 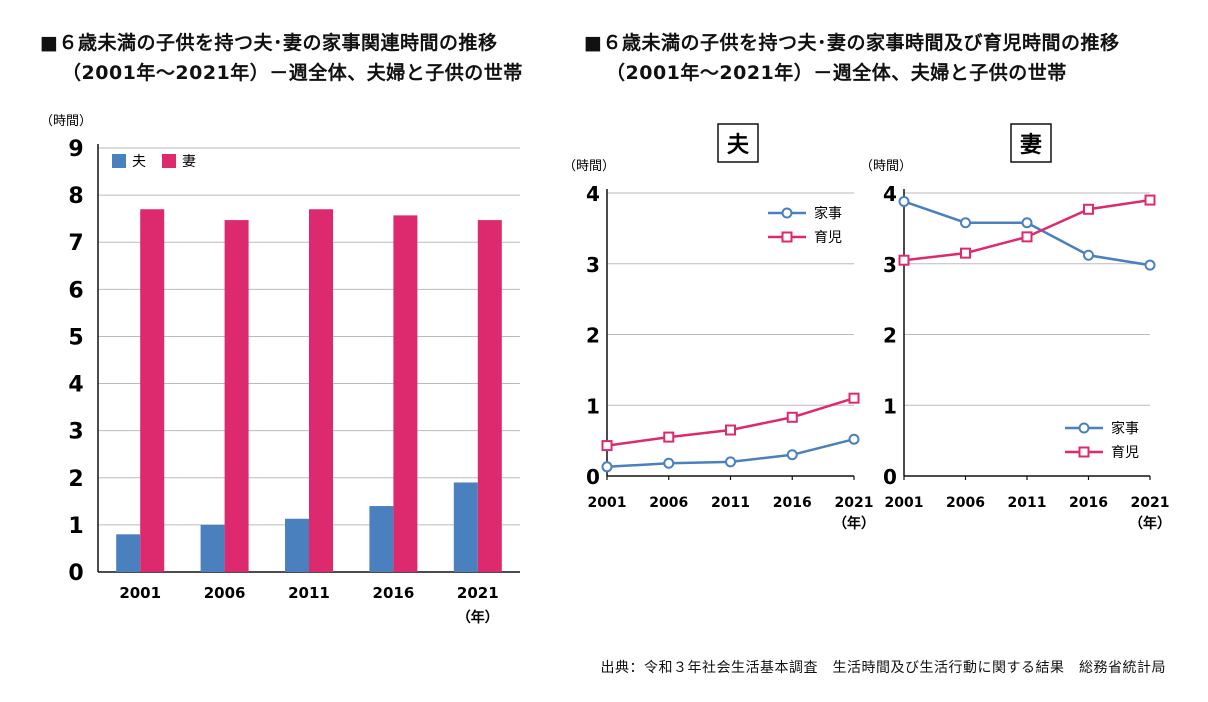 What do you see at coordinates (478, 617) in the screenshot?
I see `bar-x-unit-label: （年）` at bounding box center [478, 617].